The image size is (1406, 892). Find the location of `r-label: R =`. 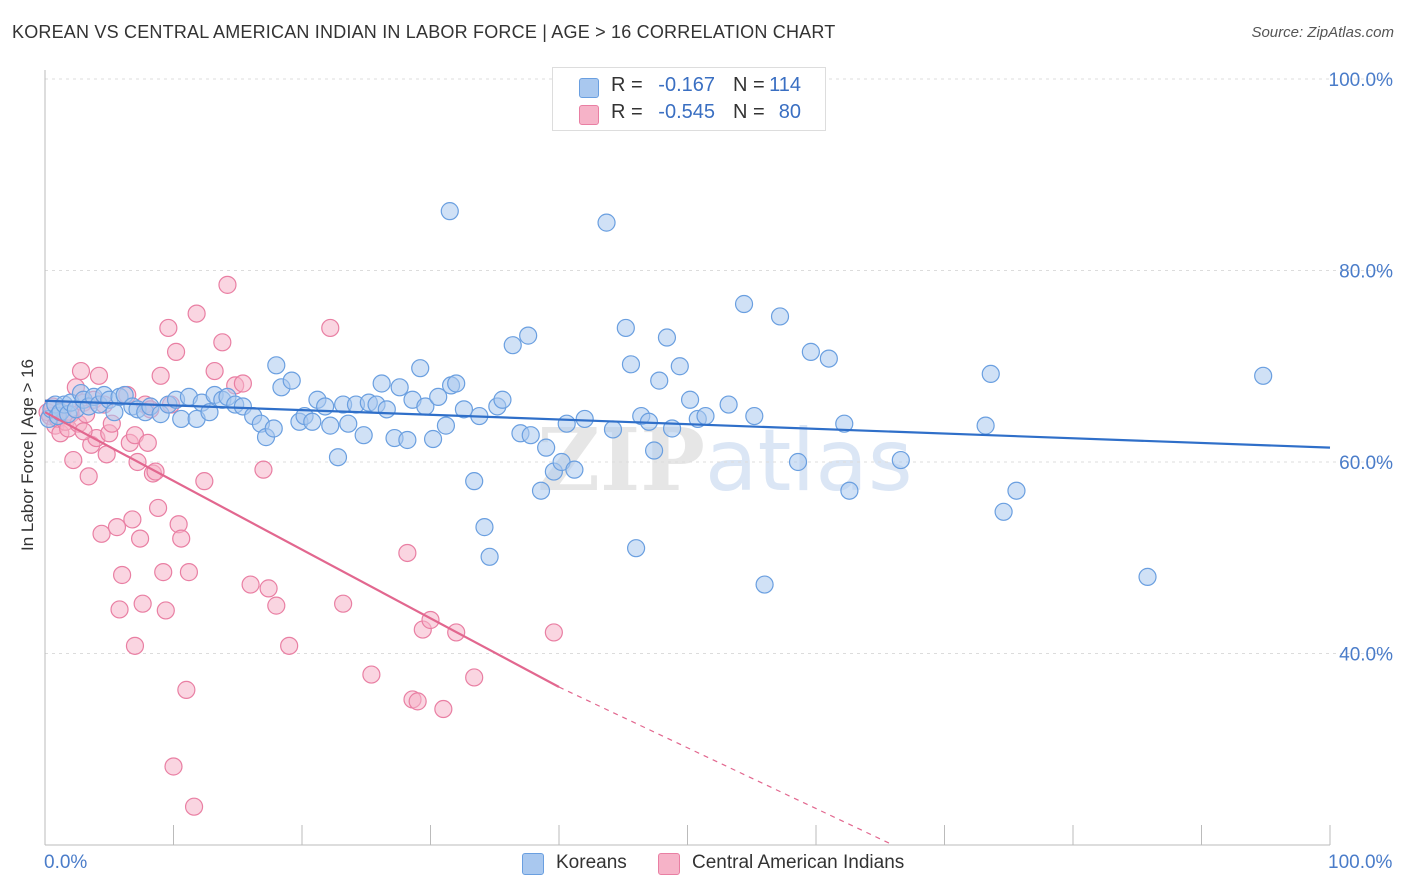

r-label: R = is located at coordinates (627, 112).